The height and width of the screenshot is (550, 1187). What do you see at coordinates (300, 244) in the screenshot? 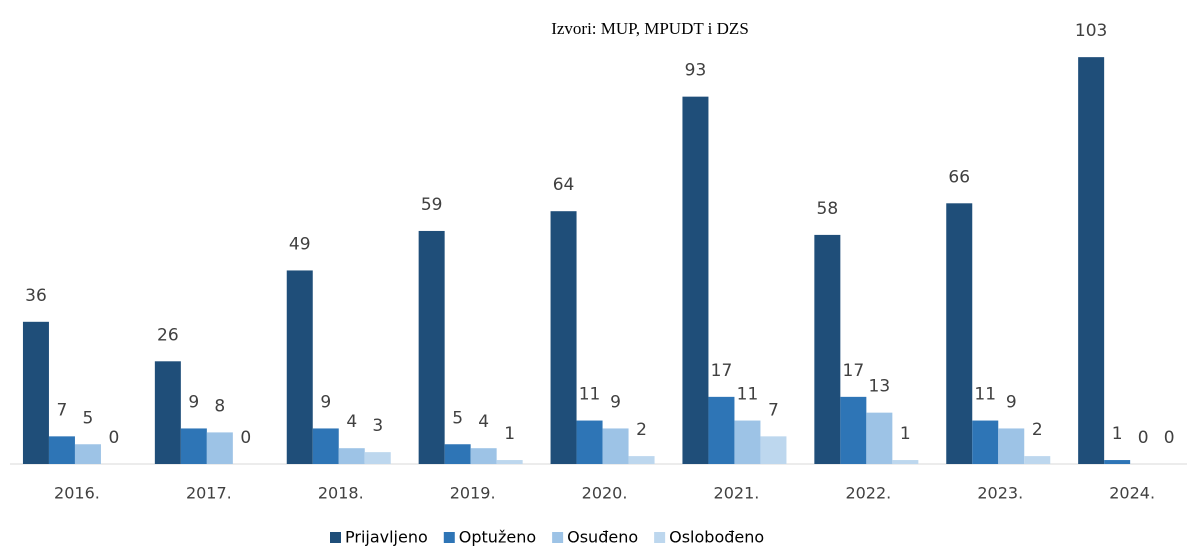
I see `value-label: 49` at bounding box center [300, 244].